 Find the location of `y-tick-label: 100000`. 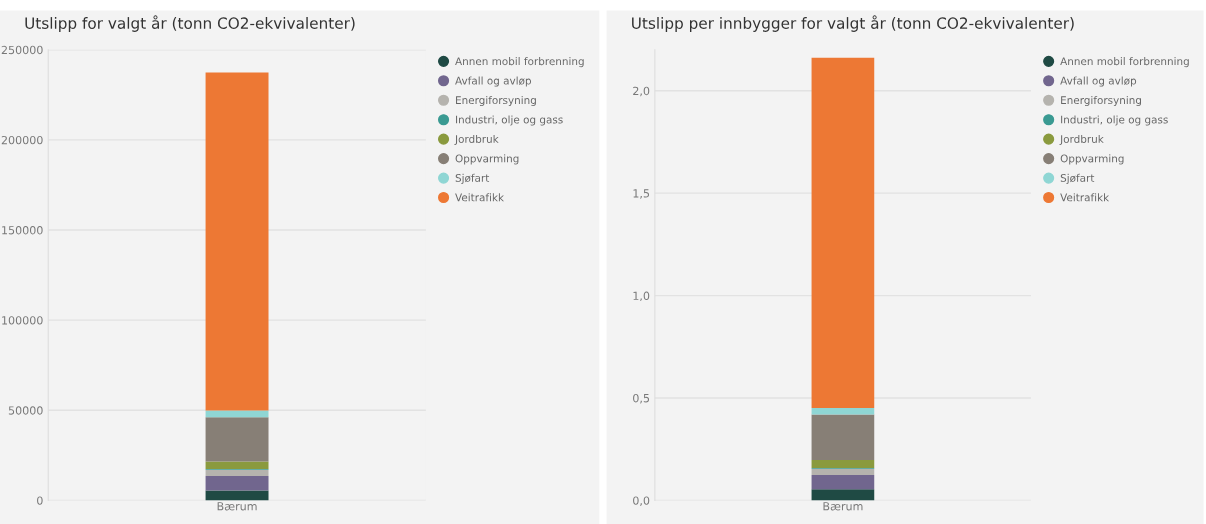

y-tick-label: 100000 is located at coordinates (22, 320).